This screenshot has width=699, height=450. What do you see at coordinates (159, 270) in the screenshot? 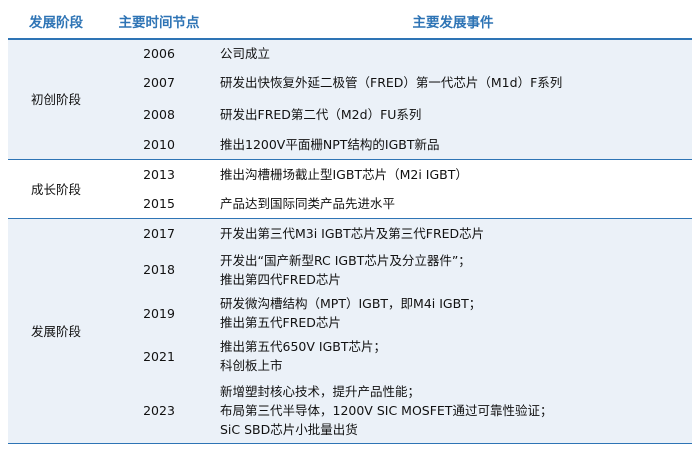
I see `year-cell: 2018` at bounding box center [159, 270].